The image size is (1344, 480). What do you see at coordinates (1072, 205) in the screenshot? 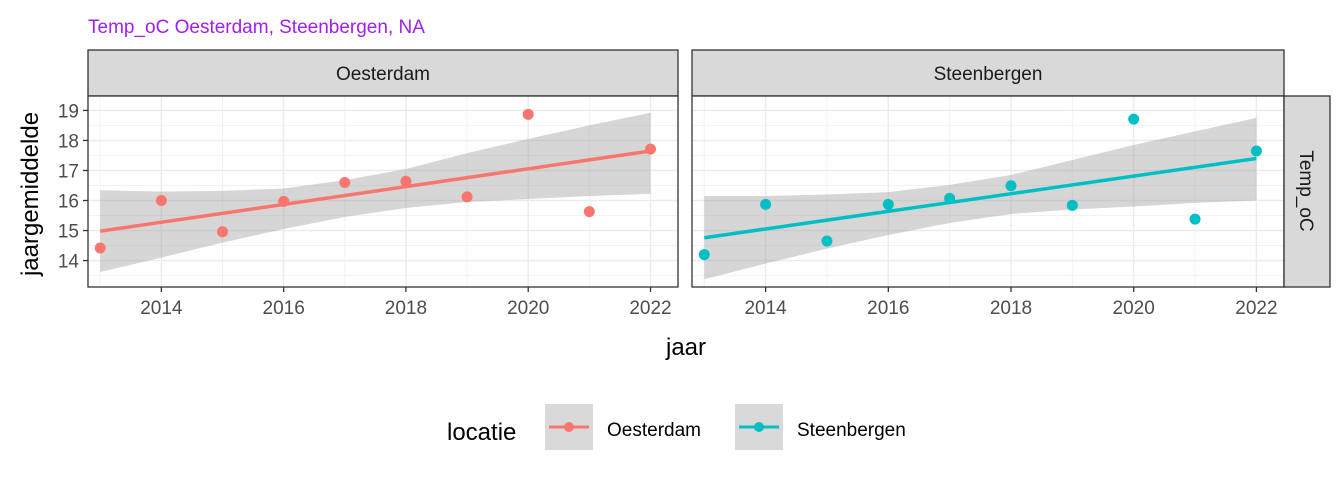
I see `point-steenbergen-2019` at bounding box center [1072, 205].